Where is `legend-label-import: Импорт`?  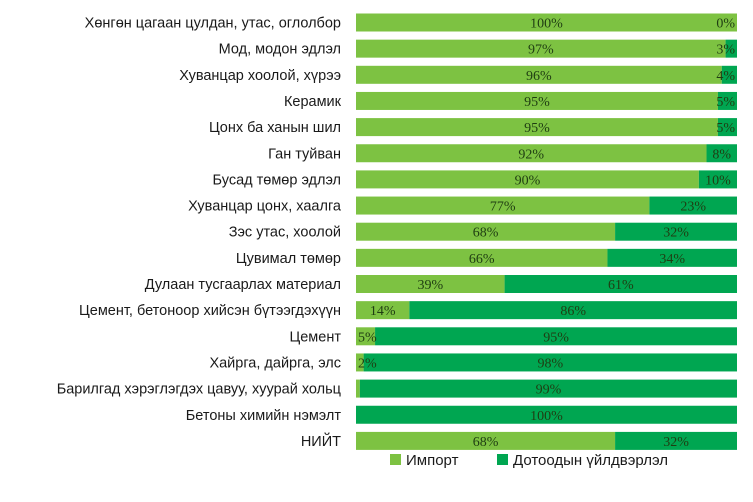
legend-label-import: Импорт is located at coordinates (432, 460).